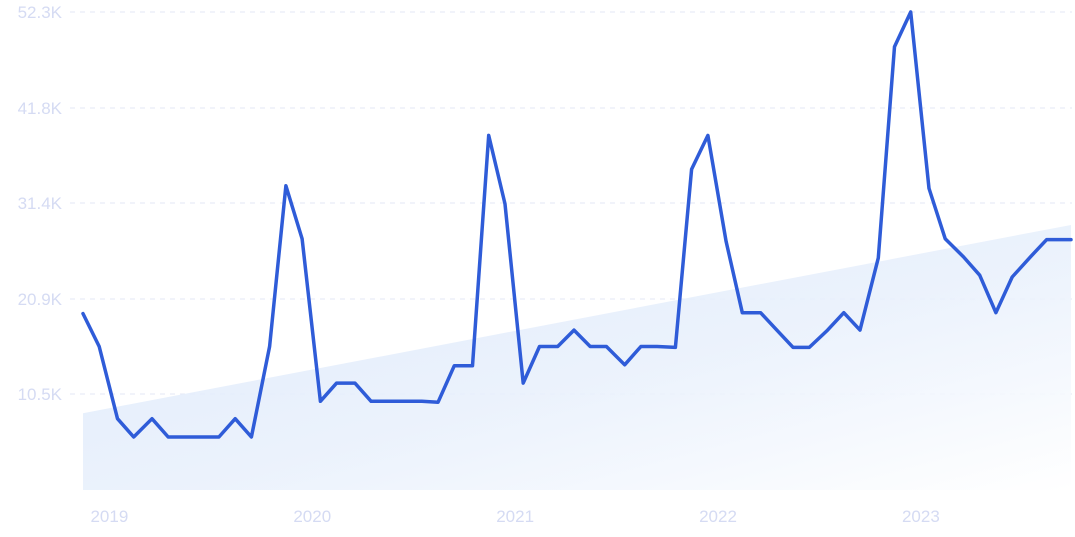  I want to click on y-axis-ticks: 10.5K 20.9K 31.4K 41.8K 52.3K, so click(40, 203).